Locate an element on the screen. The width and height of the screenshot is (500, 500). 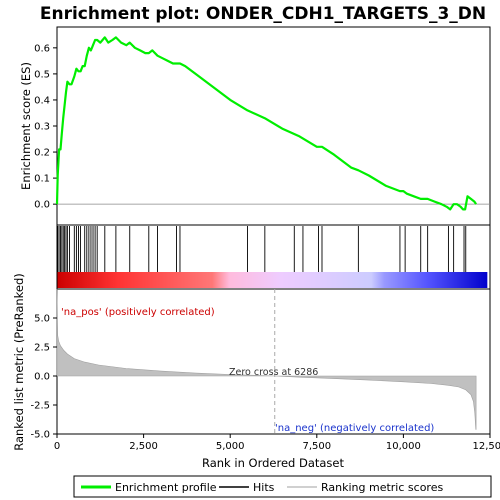
es-ytick-label: 0.5 is located at coordinates (42, 74).